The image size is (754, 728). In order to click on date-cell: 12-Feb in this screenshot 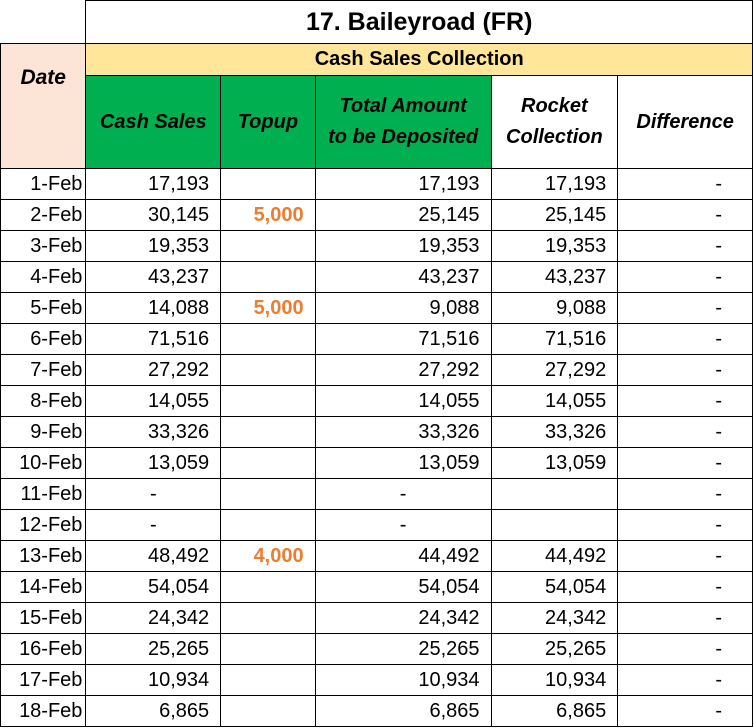, I will do `click(43, 525)`.